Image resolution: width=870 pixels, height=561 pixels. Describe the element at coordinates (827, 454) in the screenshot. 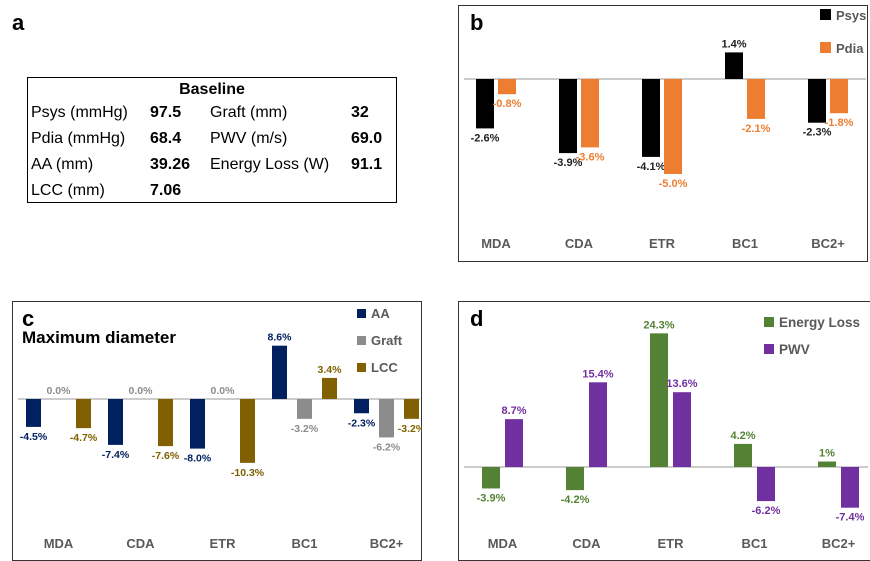

I see `data-label: 1%` at that location.